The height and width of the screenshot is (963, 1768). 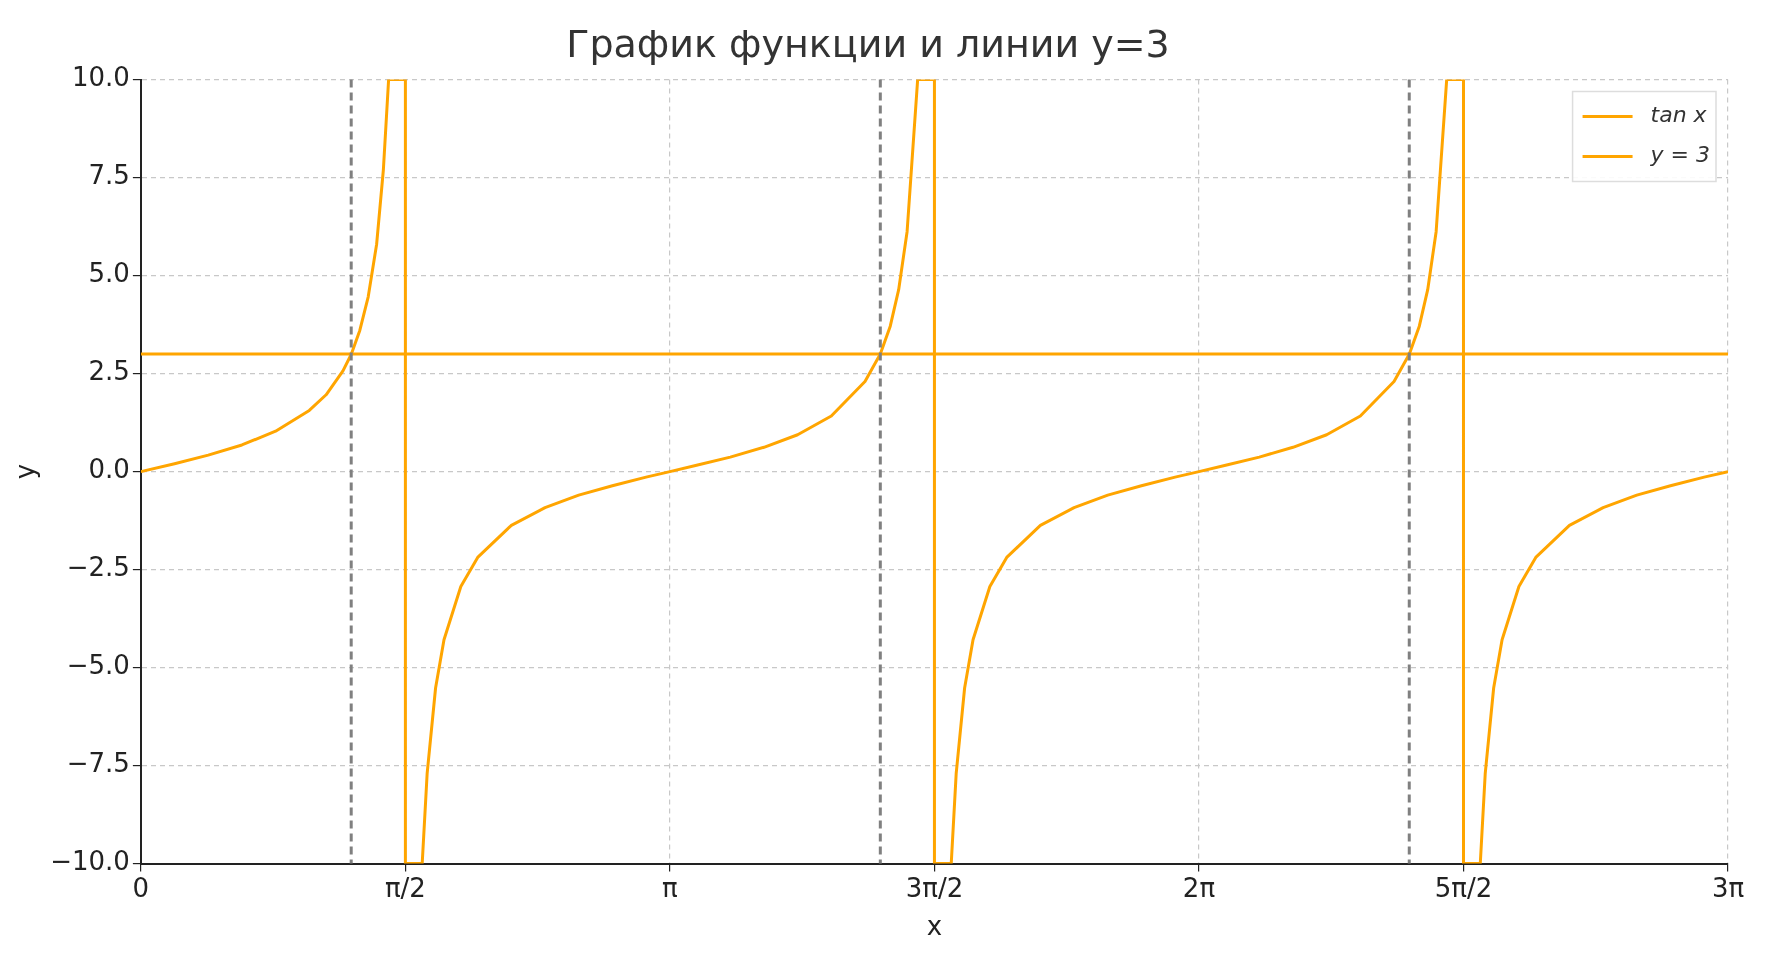 I want to click on x-tick-label: 2π, so click(x=1199, y=887).